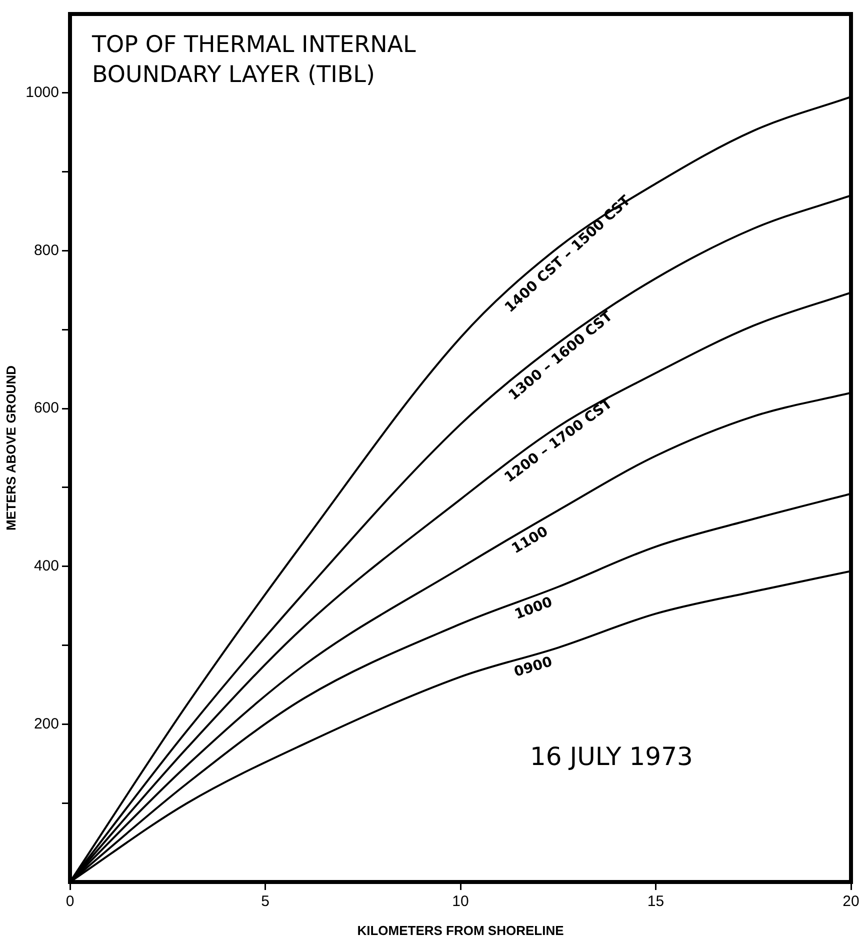  Describe the element at coordinates (655, 901) in the screenshot. I see `x-tick-label: 15` at that location.